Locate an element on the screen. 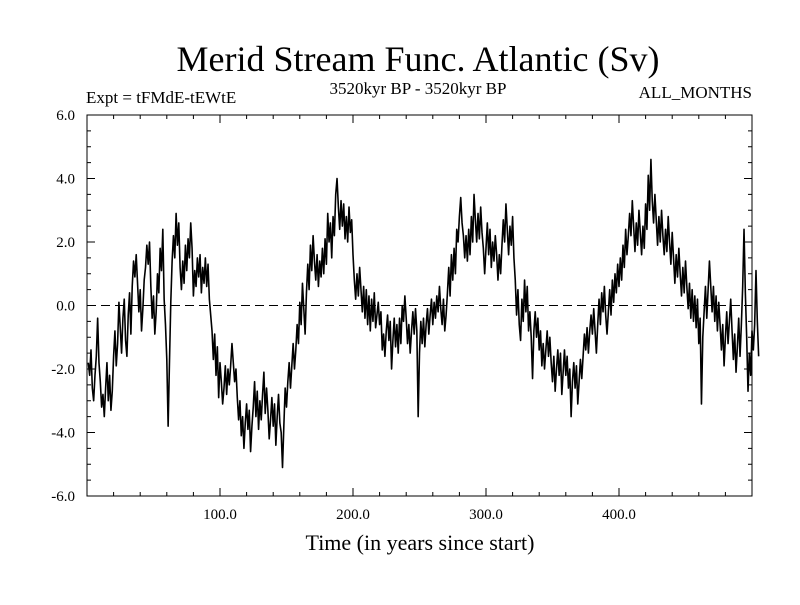  y-tick-label: 6.0 is located at coordinates (65, 116).